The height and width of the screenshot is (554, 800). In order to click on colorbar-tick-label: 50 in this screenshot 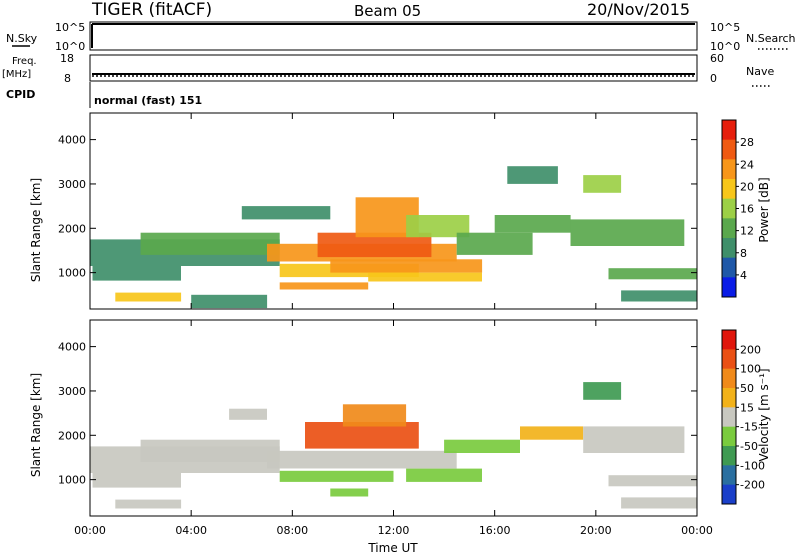, I will do `click(747, 388)`.